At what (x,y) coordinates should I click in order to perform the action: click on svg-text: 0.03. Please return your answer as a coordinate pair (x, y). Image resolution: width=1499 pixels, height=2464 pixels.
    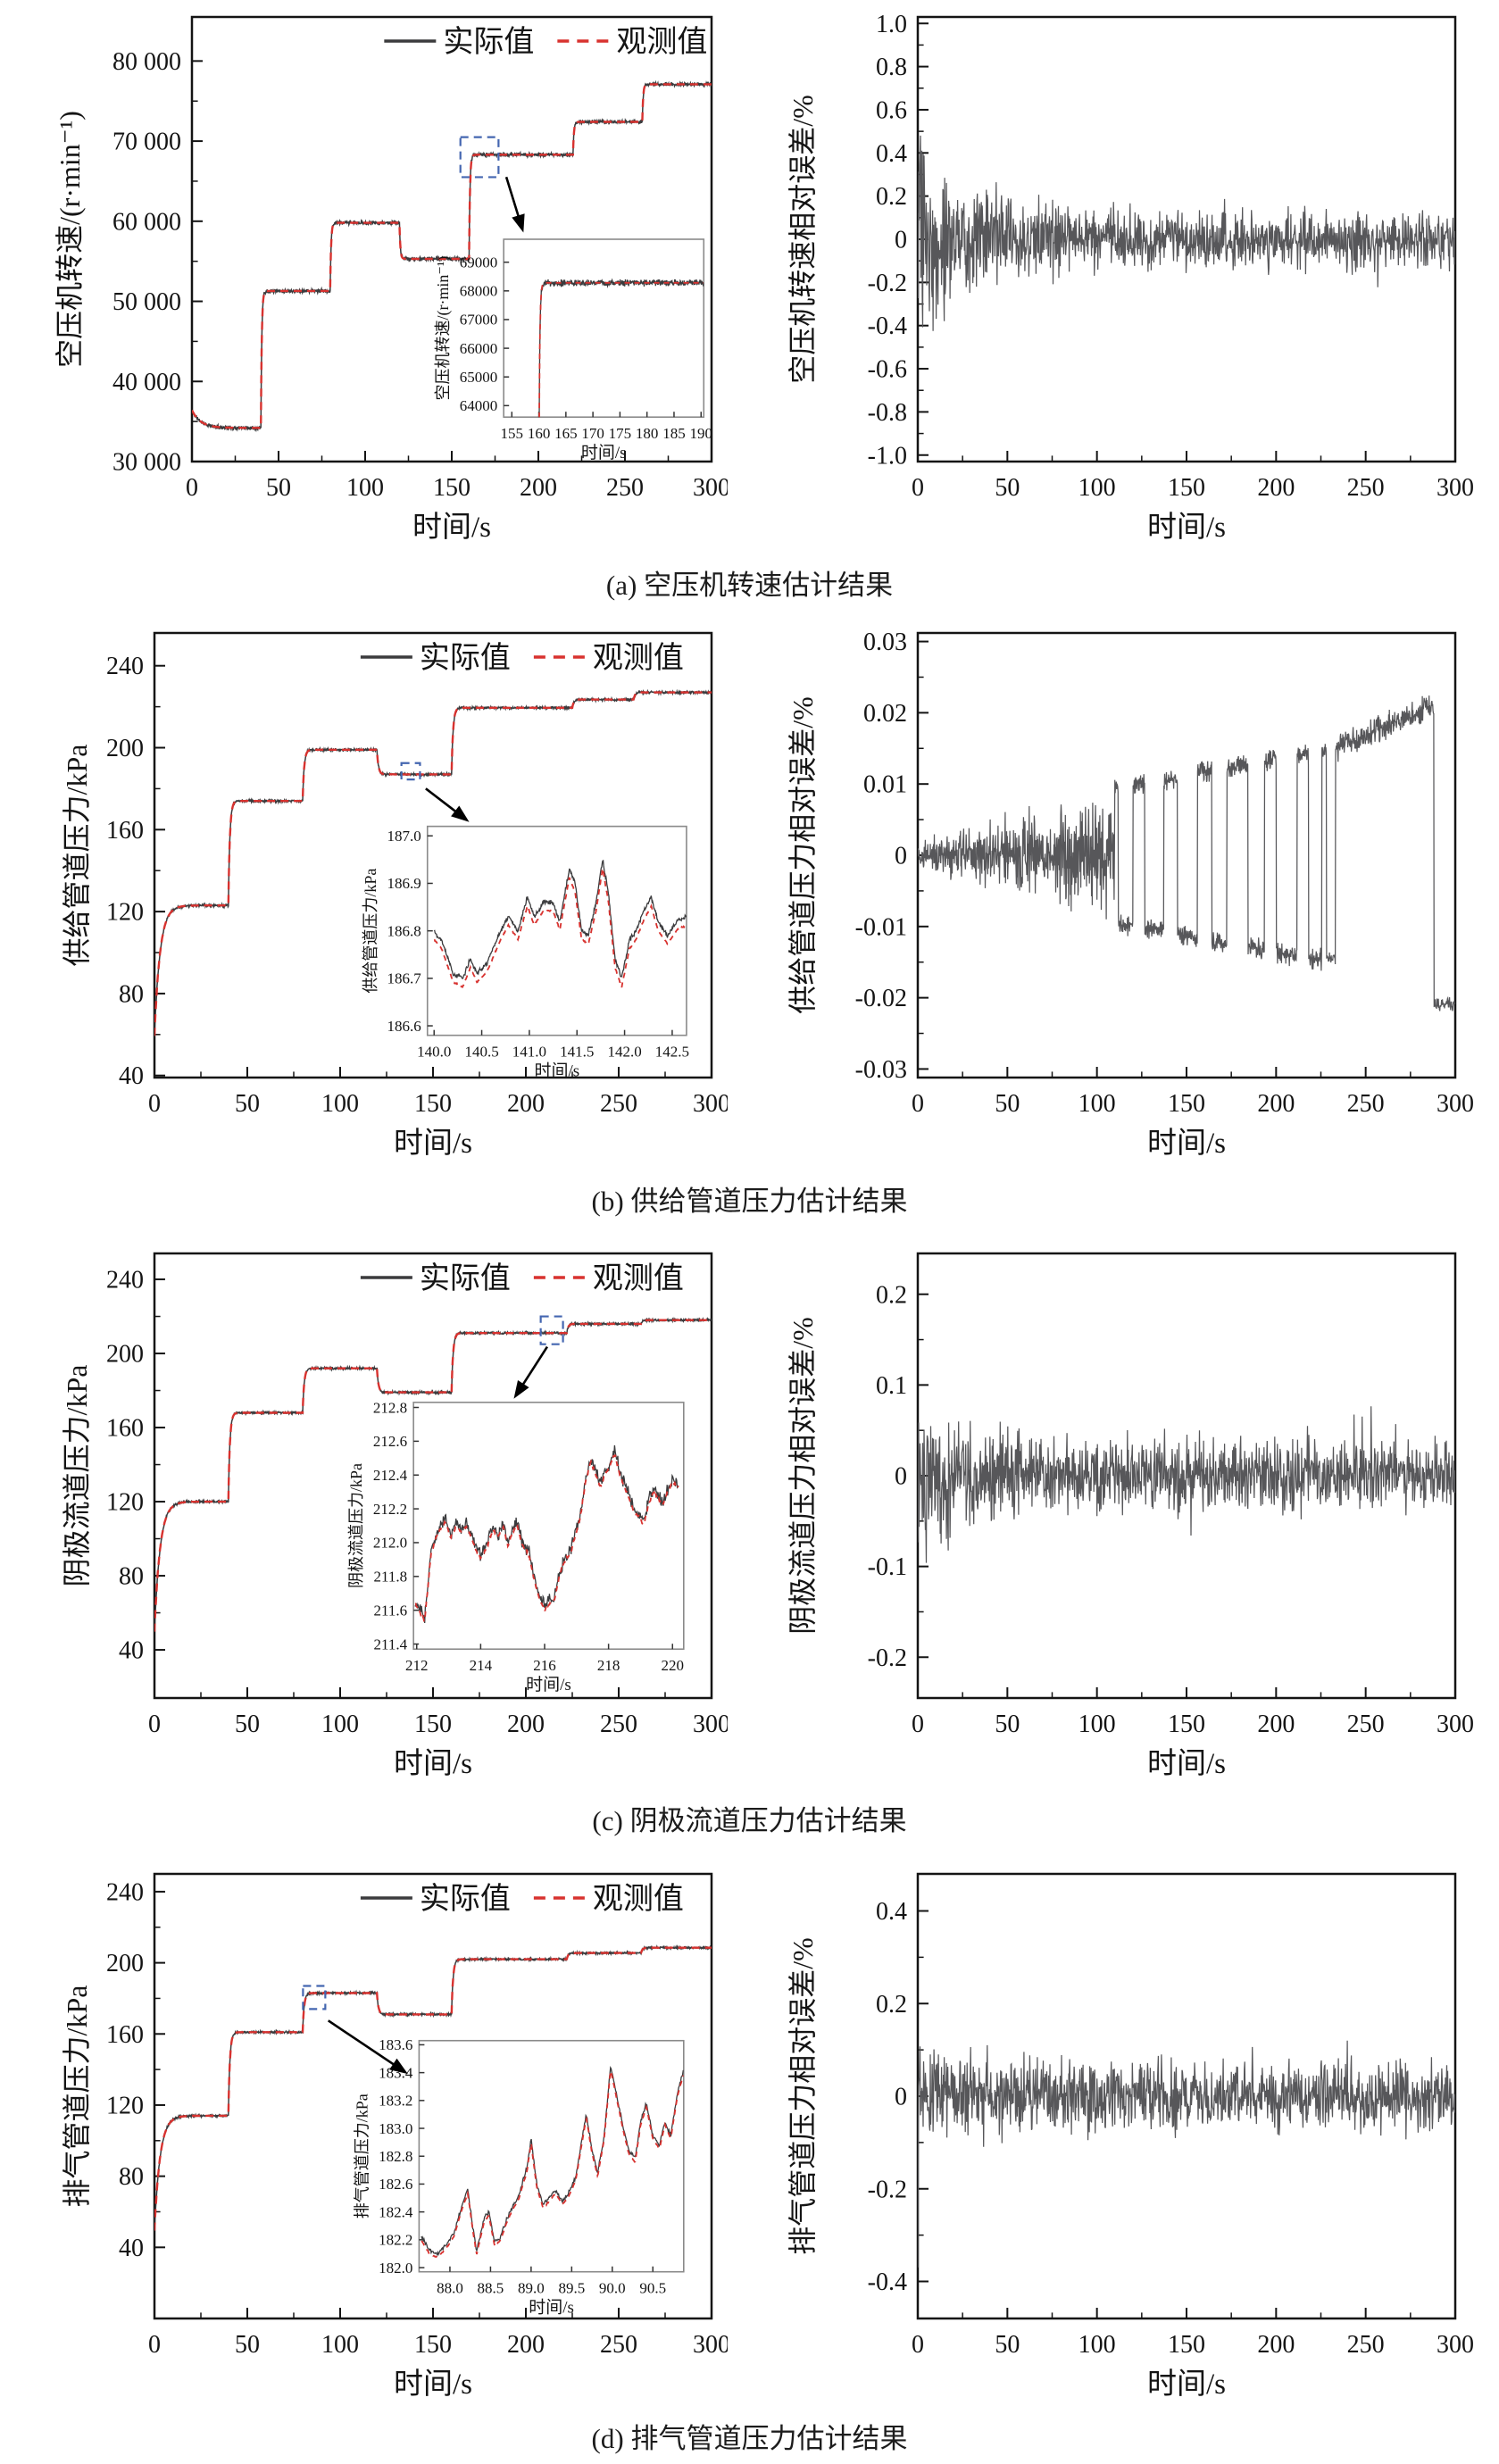
    Looking at the image, I should click on (885, 642).